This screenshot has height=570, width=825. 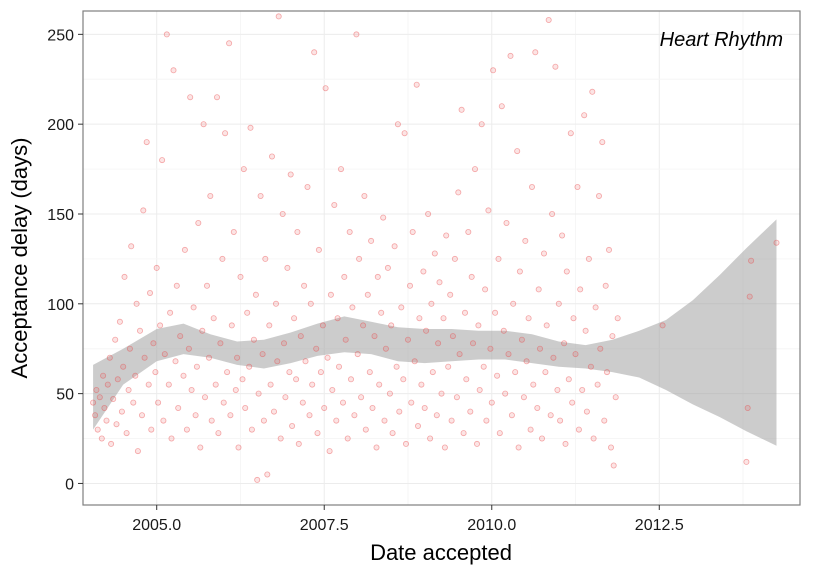 What do you see at coordinates (60, 305) in the screenshot?
I see `y-tick-label: 100` at bounding box center [60, 305].